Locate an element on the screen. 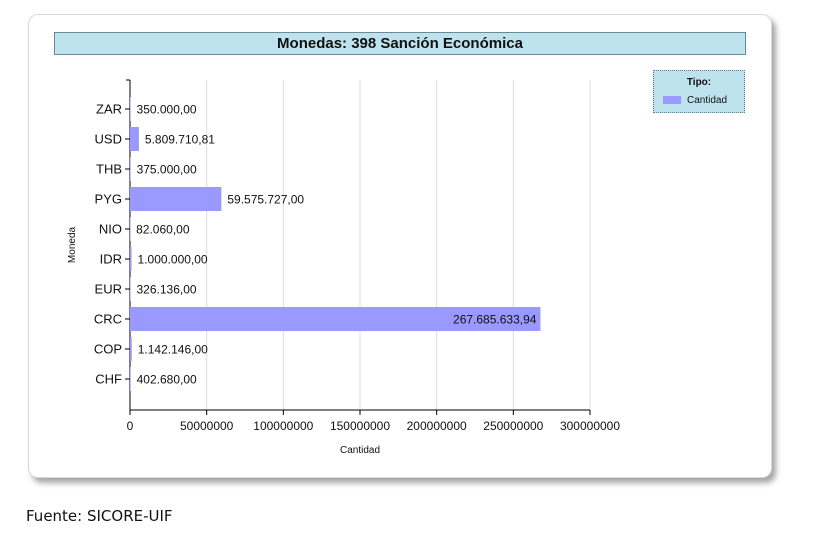  bar-usd is located at coordinates (134, 139).